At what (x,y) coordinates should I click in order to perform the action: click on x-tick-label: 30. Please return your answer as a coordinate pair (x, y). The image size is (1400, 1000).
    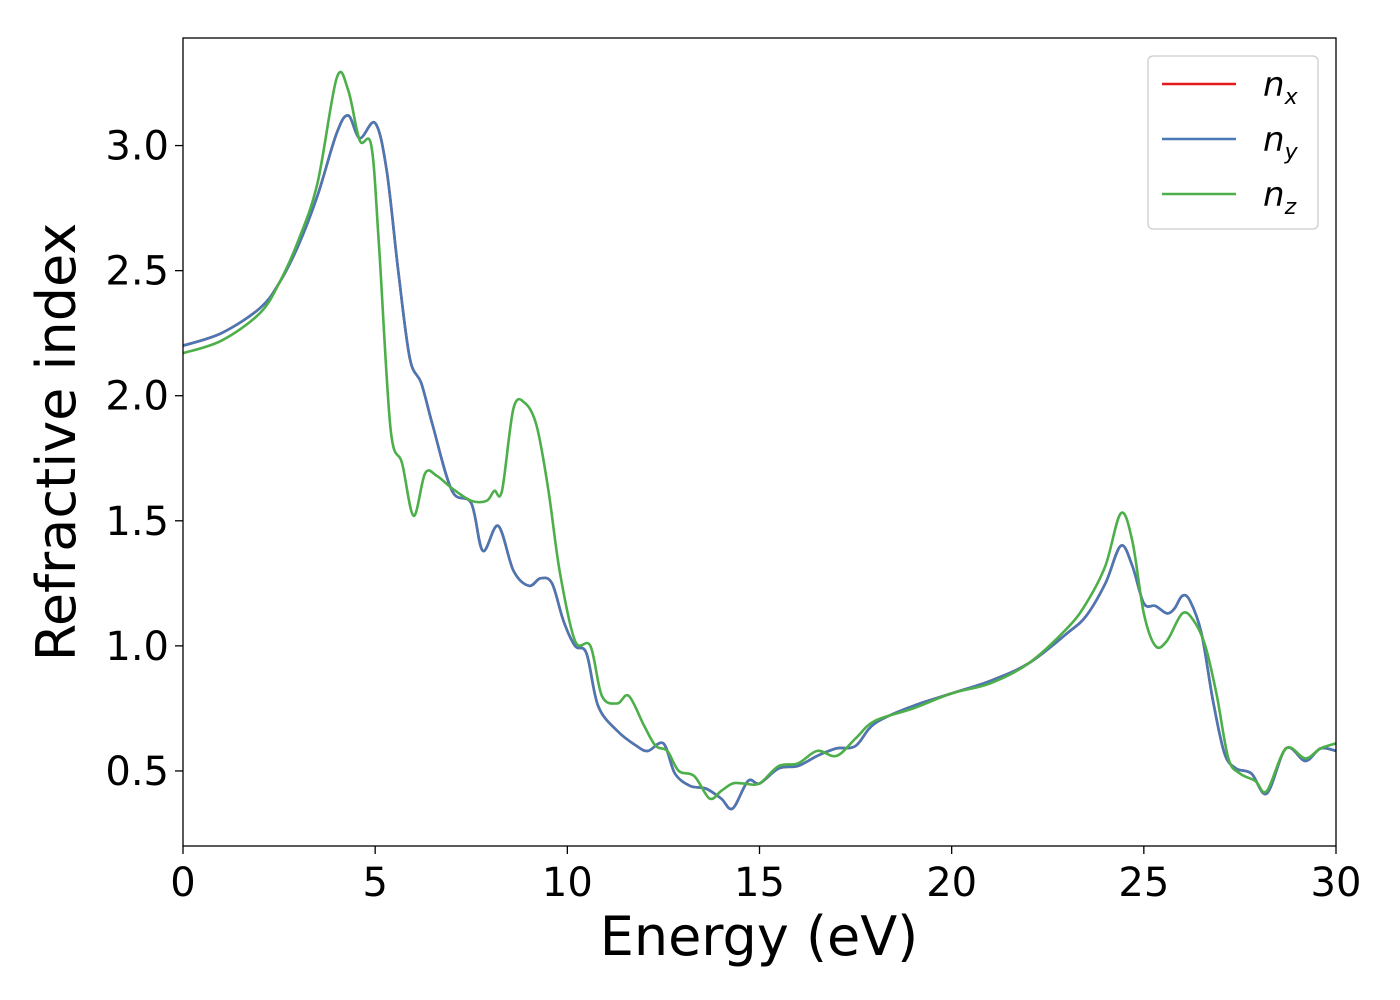
    Looking at the image, I should click on (1336, 883).